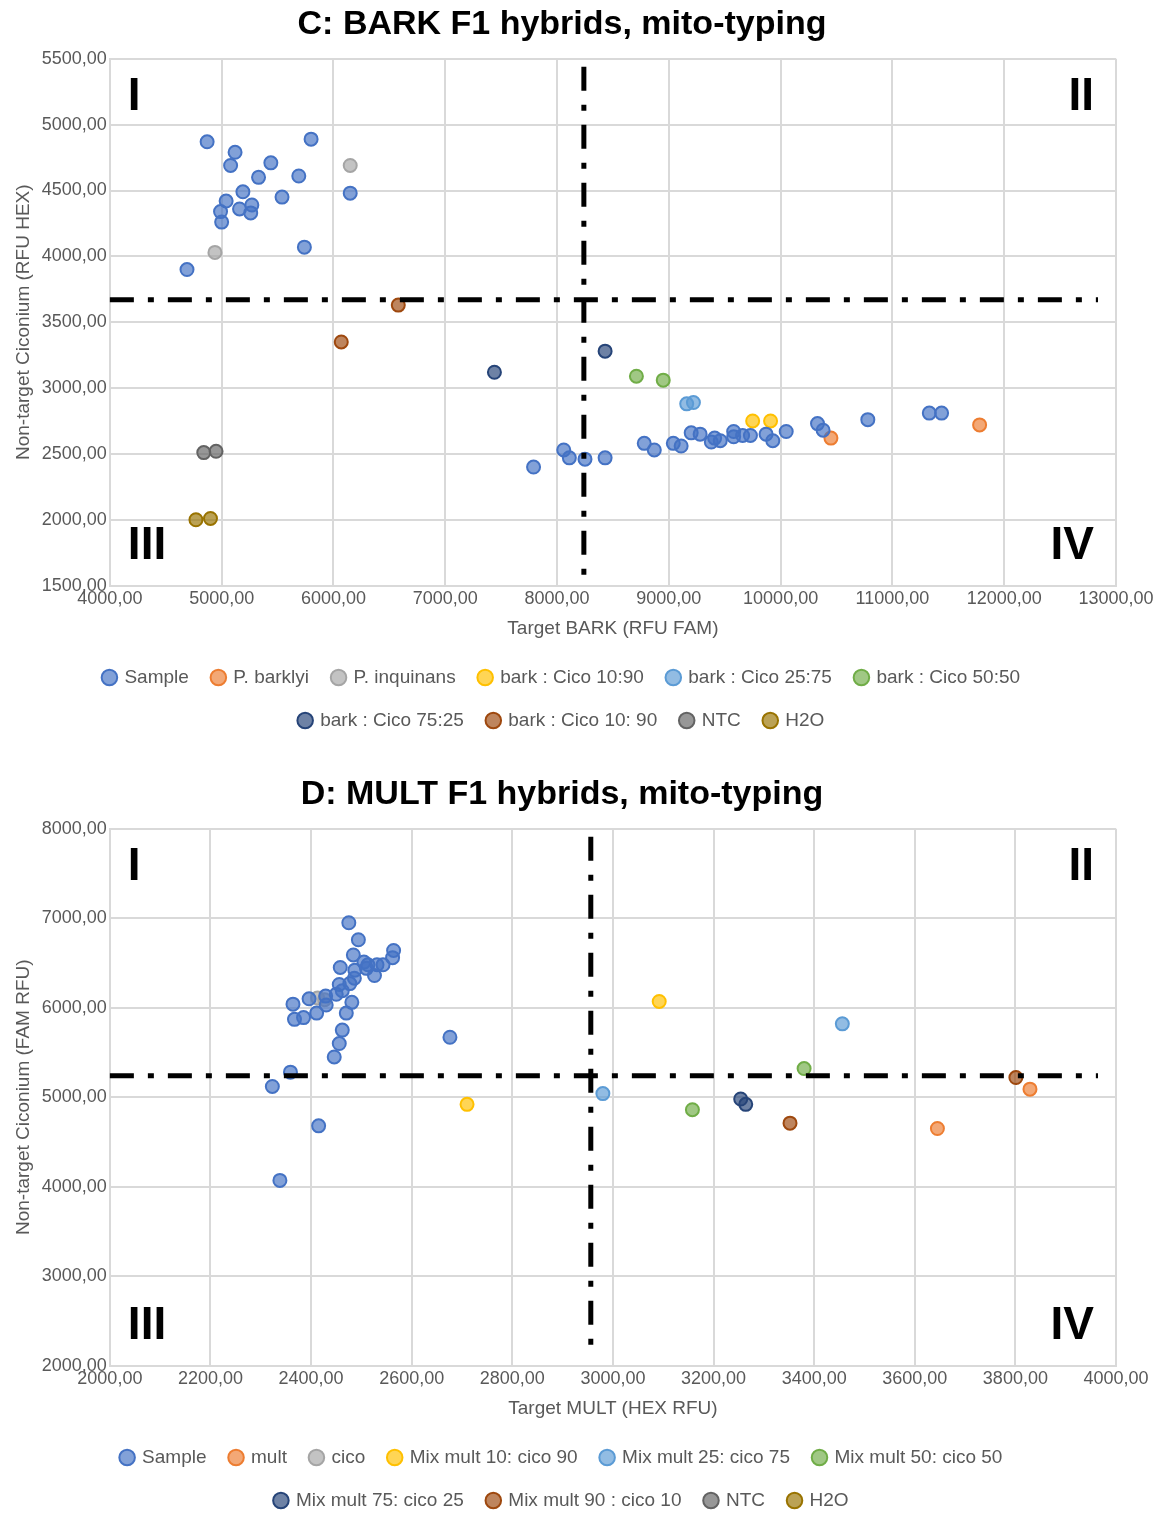  Describe the element at coordinates (412, 1378) in the screenshot. I see `x-tick-label: 2600,00` at that location.